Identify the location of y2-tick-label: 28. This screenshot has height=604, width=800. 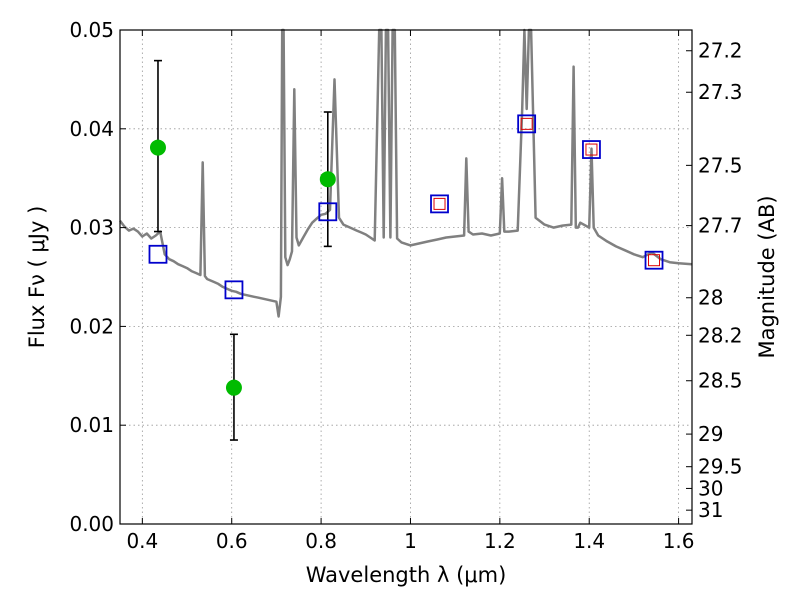
(710, 298).